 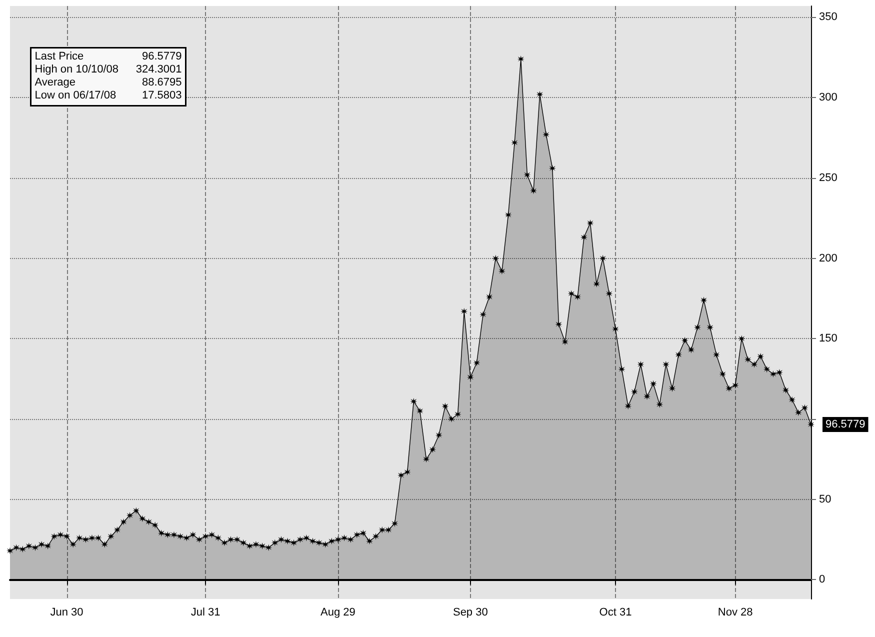 What do you see at coordinates (828, 178) in the screenshot?
I see `y-tick-label: 250` at bounding box center [828, 178].